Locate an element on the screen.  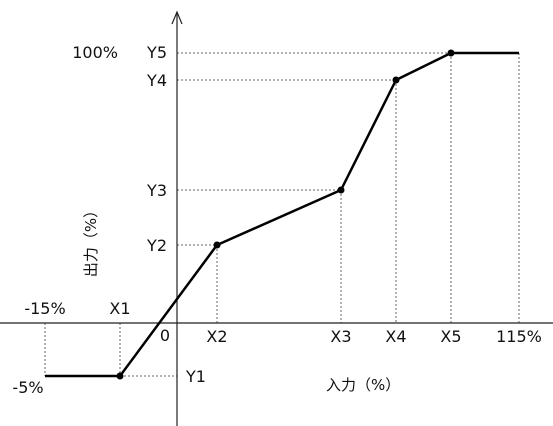
point-x4-y4 is located at coordinates (396, 80).